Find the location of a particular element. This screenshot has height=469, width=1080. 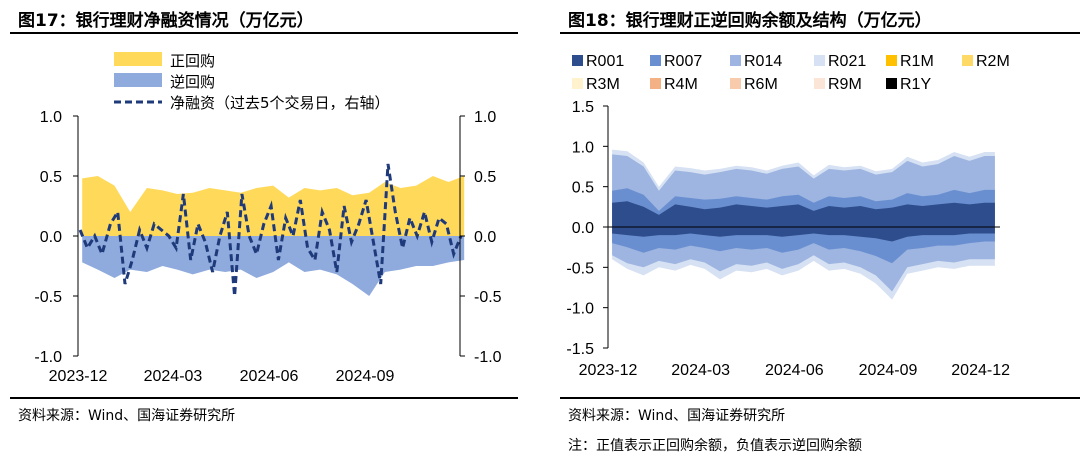

x-tick-label: 2024-12 is located at coordinates (980, 370).